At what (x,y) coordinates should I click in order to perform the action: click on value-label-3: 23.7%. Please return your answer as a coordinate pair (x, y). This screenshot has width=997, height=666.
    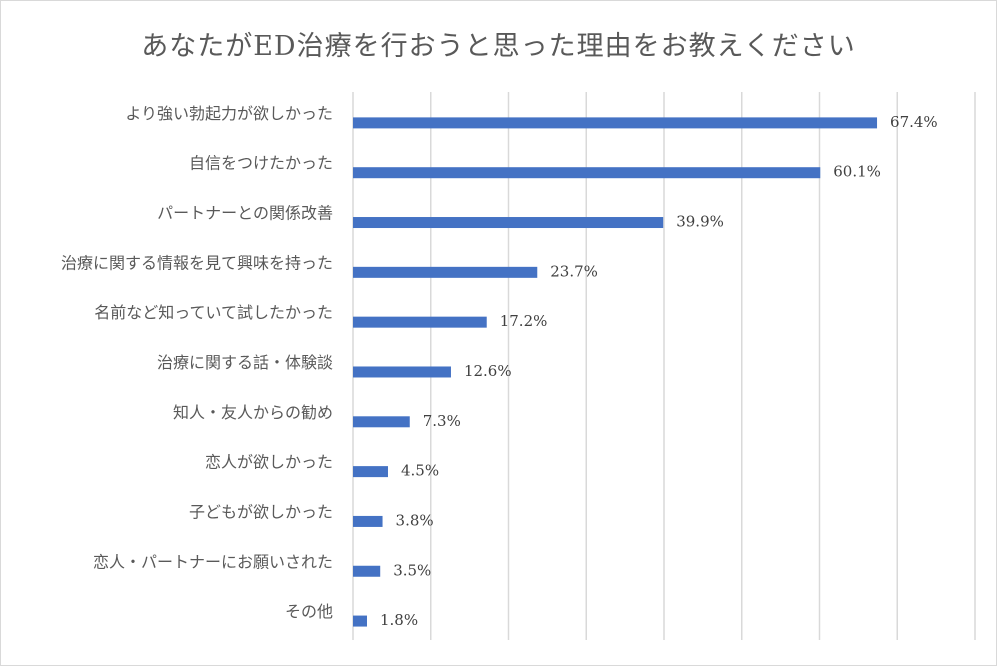
    Looking at the image, I should click on (574, 271).